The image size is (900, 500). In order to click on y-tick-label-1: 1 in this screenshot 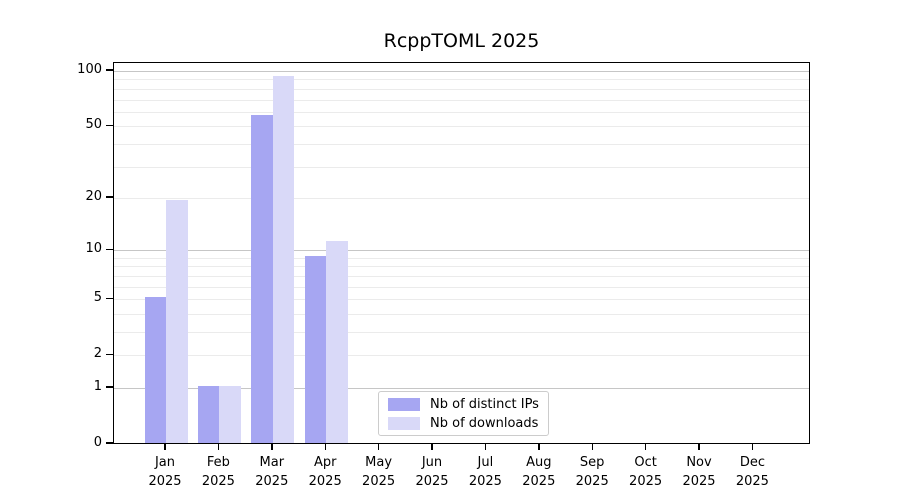, I will do `click(97, 386)`.